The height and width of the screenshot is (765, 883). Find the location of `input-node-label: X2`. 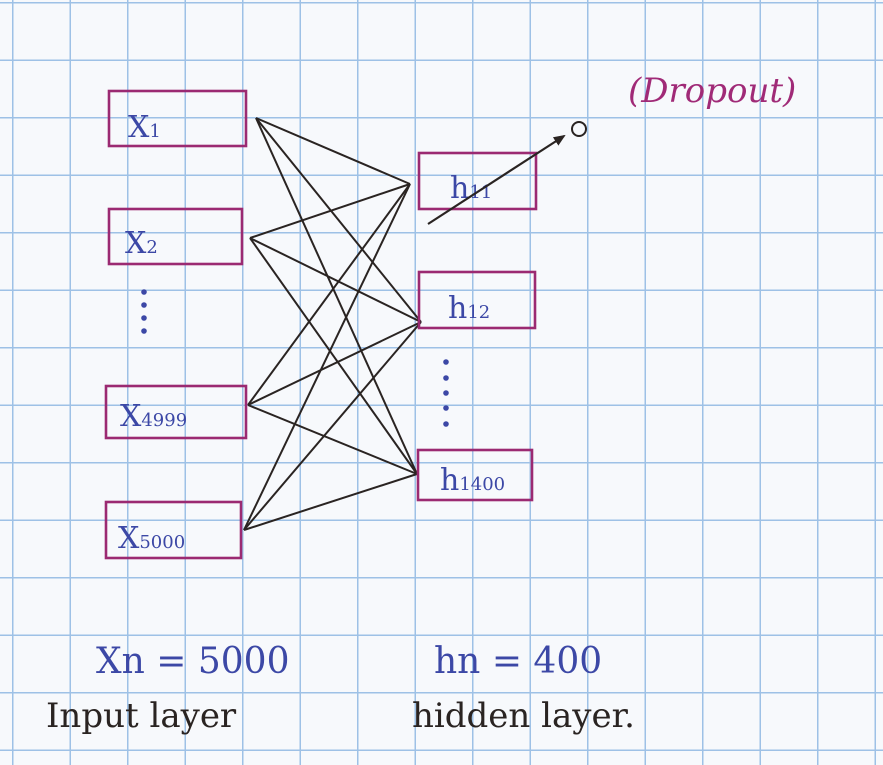

input-node-label: X2 is located at coordinates (141, 243).